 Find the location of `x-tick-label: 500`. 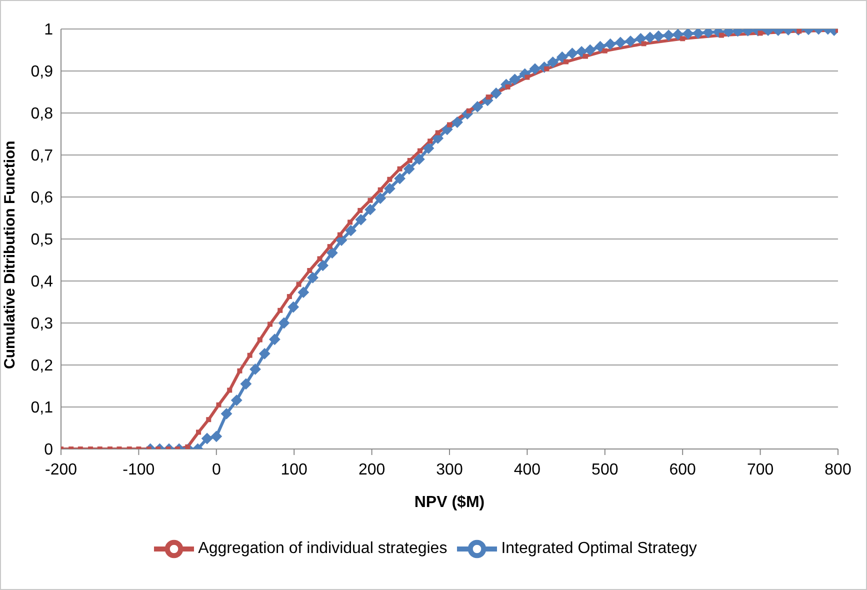

x-tick-label: 500 is located at coordinates (605, 469).